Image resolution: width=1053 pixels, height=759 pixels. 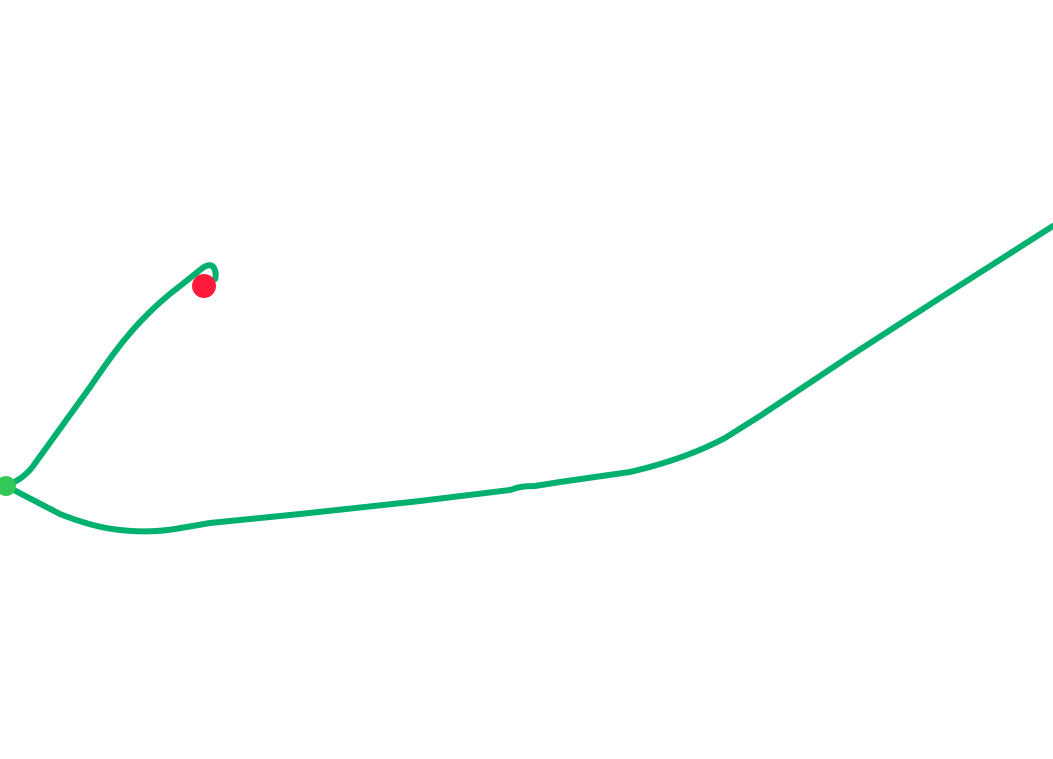 What do you see at coordinates (8, 486) in the screenshot?
I see `start-marker` at bounding box center [8, 486].